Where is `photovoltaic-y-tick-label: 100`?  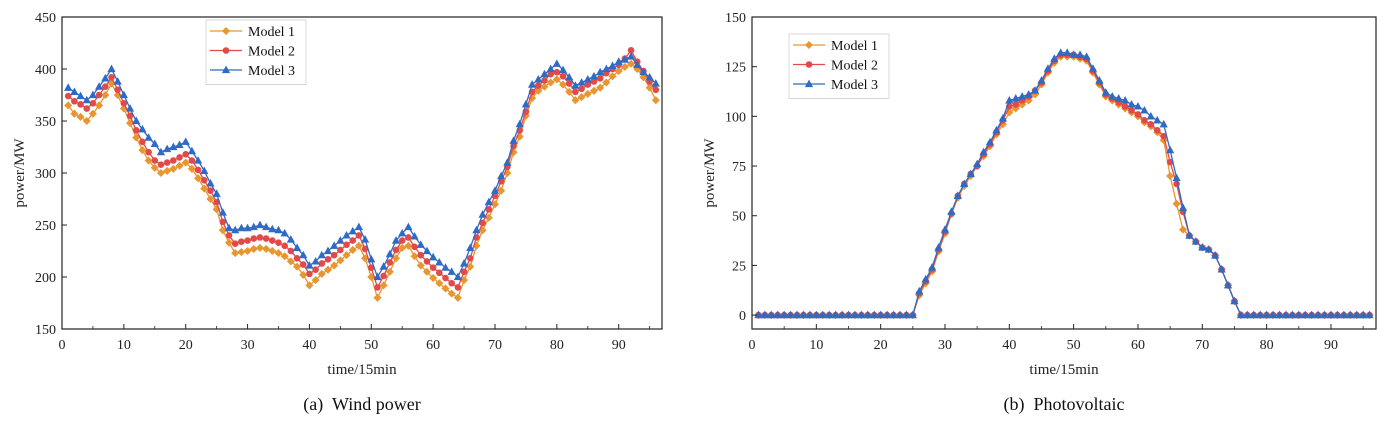
photovoltaic-y-tick-label: 100 is located at coordinates (735, 117).